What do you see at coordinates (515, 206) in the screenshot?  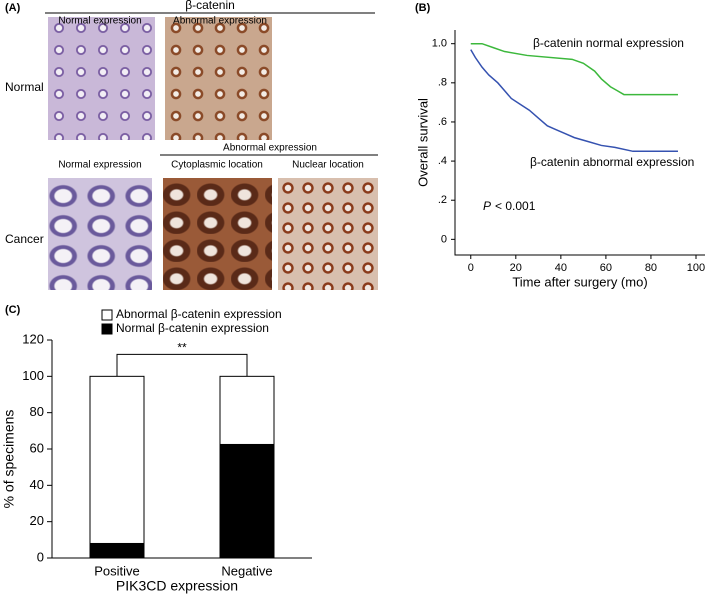 I see `p-text: < 0.001` at bounding box center [515, 206].